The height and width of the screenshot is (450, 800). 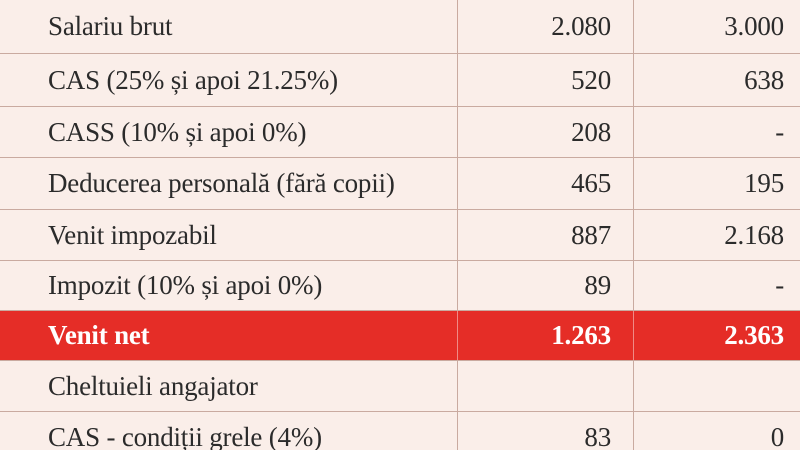 What do you see at coordinates (546, 335) in the screenshot?
I see `row-value-1: 1.263` at bounding box center [546, 335].